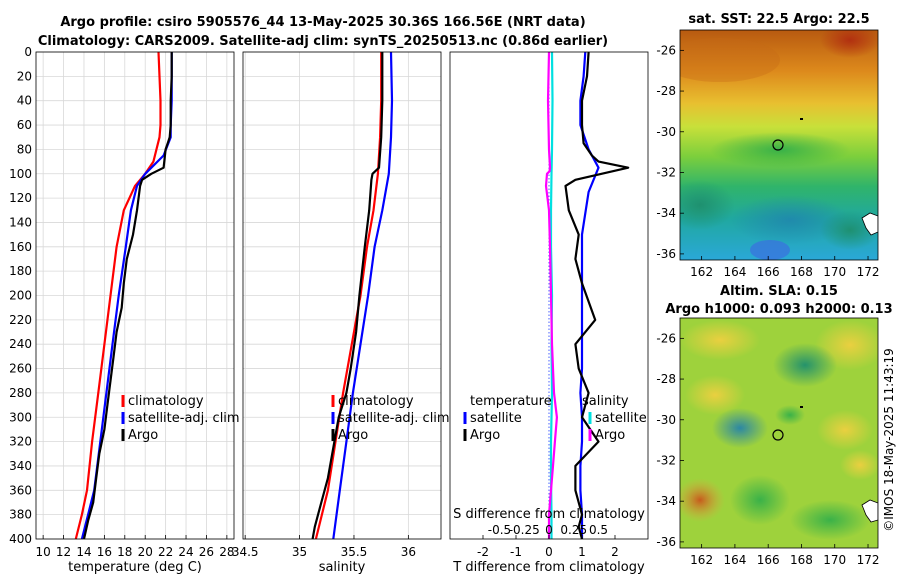 This screenshot has width=900, height=580. Describe the element at coordinates (582, 552) in the screenshot. I see `x-tick-label: 1` at that location.